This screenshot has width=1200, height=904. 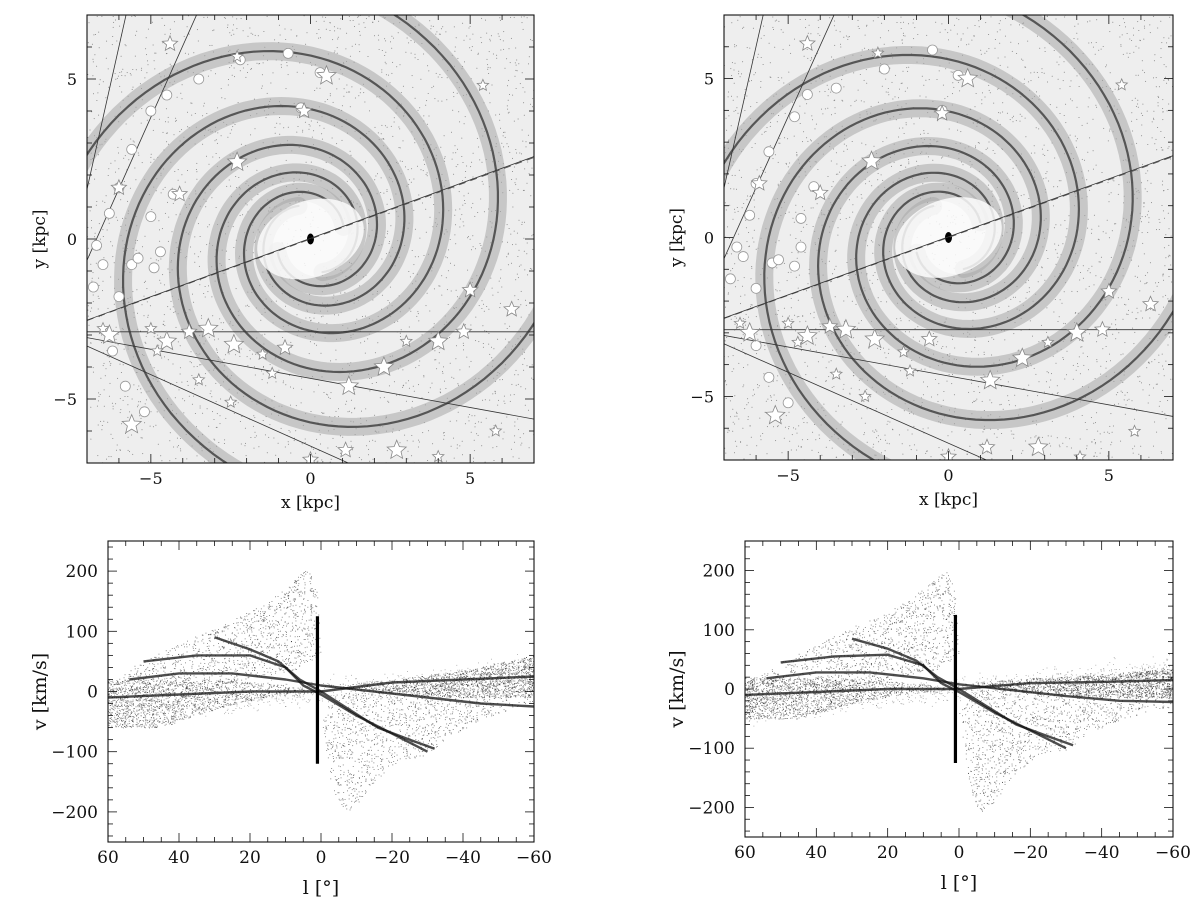 I want to click on x-tick-label: 20, so click(x=250, y=858).